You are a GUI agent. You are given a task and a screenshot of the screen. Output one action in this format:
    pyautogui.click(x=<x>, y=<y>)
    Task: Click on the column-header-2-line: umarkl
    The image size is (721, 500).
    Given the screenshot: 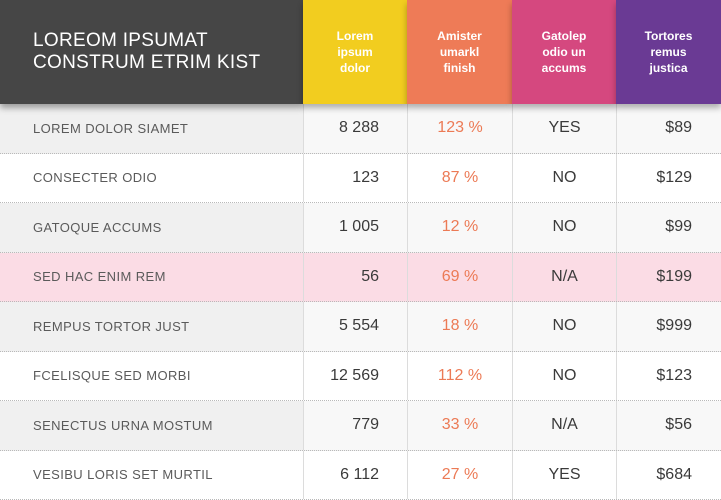 What is the action you would take?
    pyautogui.click(x=459, y=52)
    